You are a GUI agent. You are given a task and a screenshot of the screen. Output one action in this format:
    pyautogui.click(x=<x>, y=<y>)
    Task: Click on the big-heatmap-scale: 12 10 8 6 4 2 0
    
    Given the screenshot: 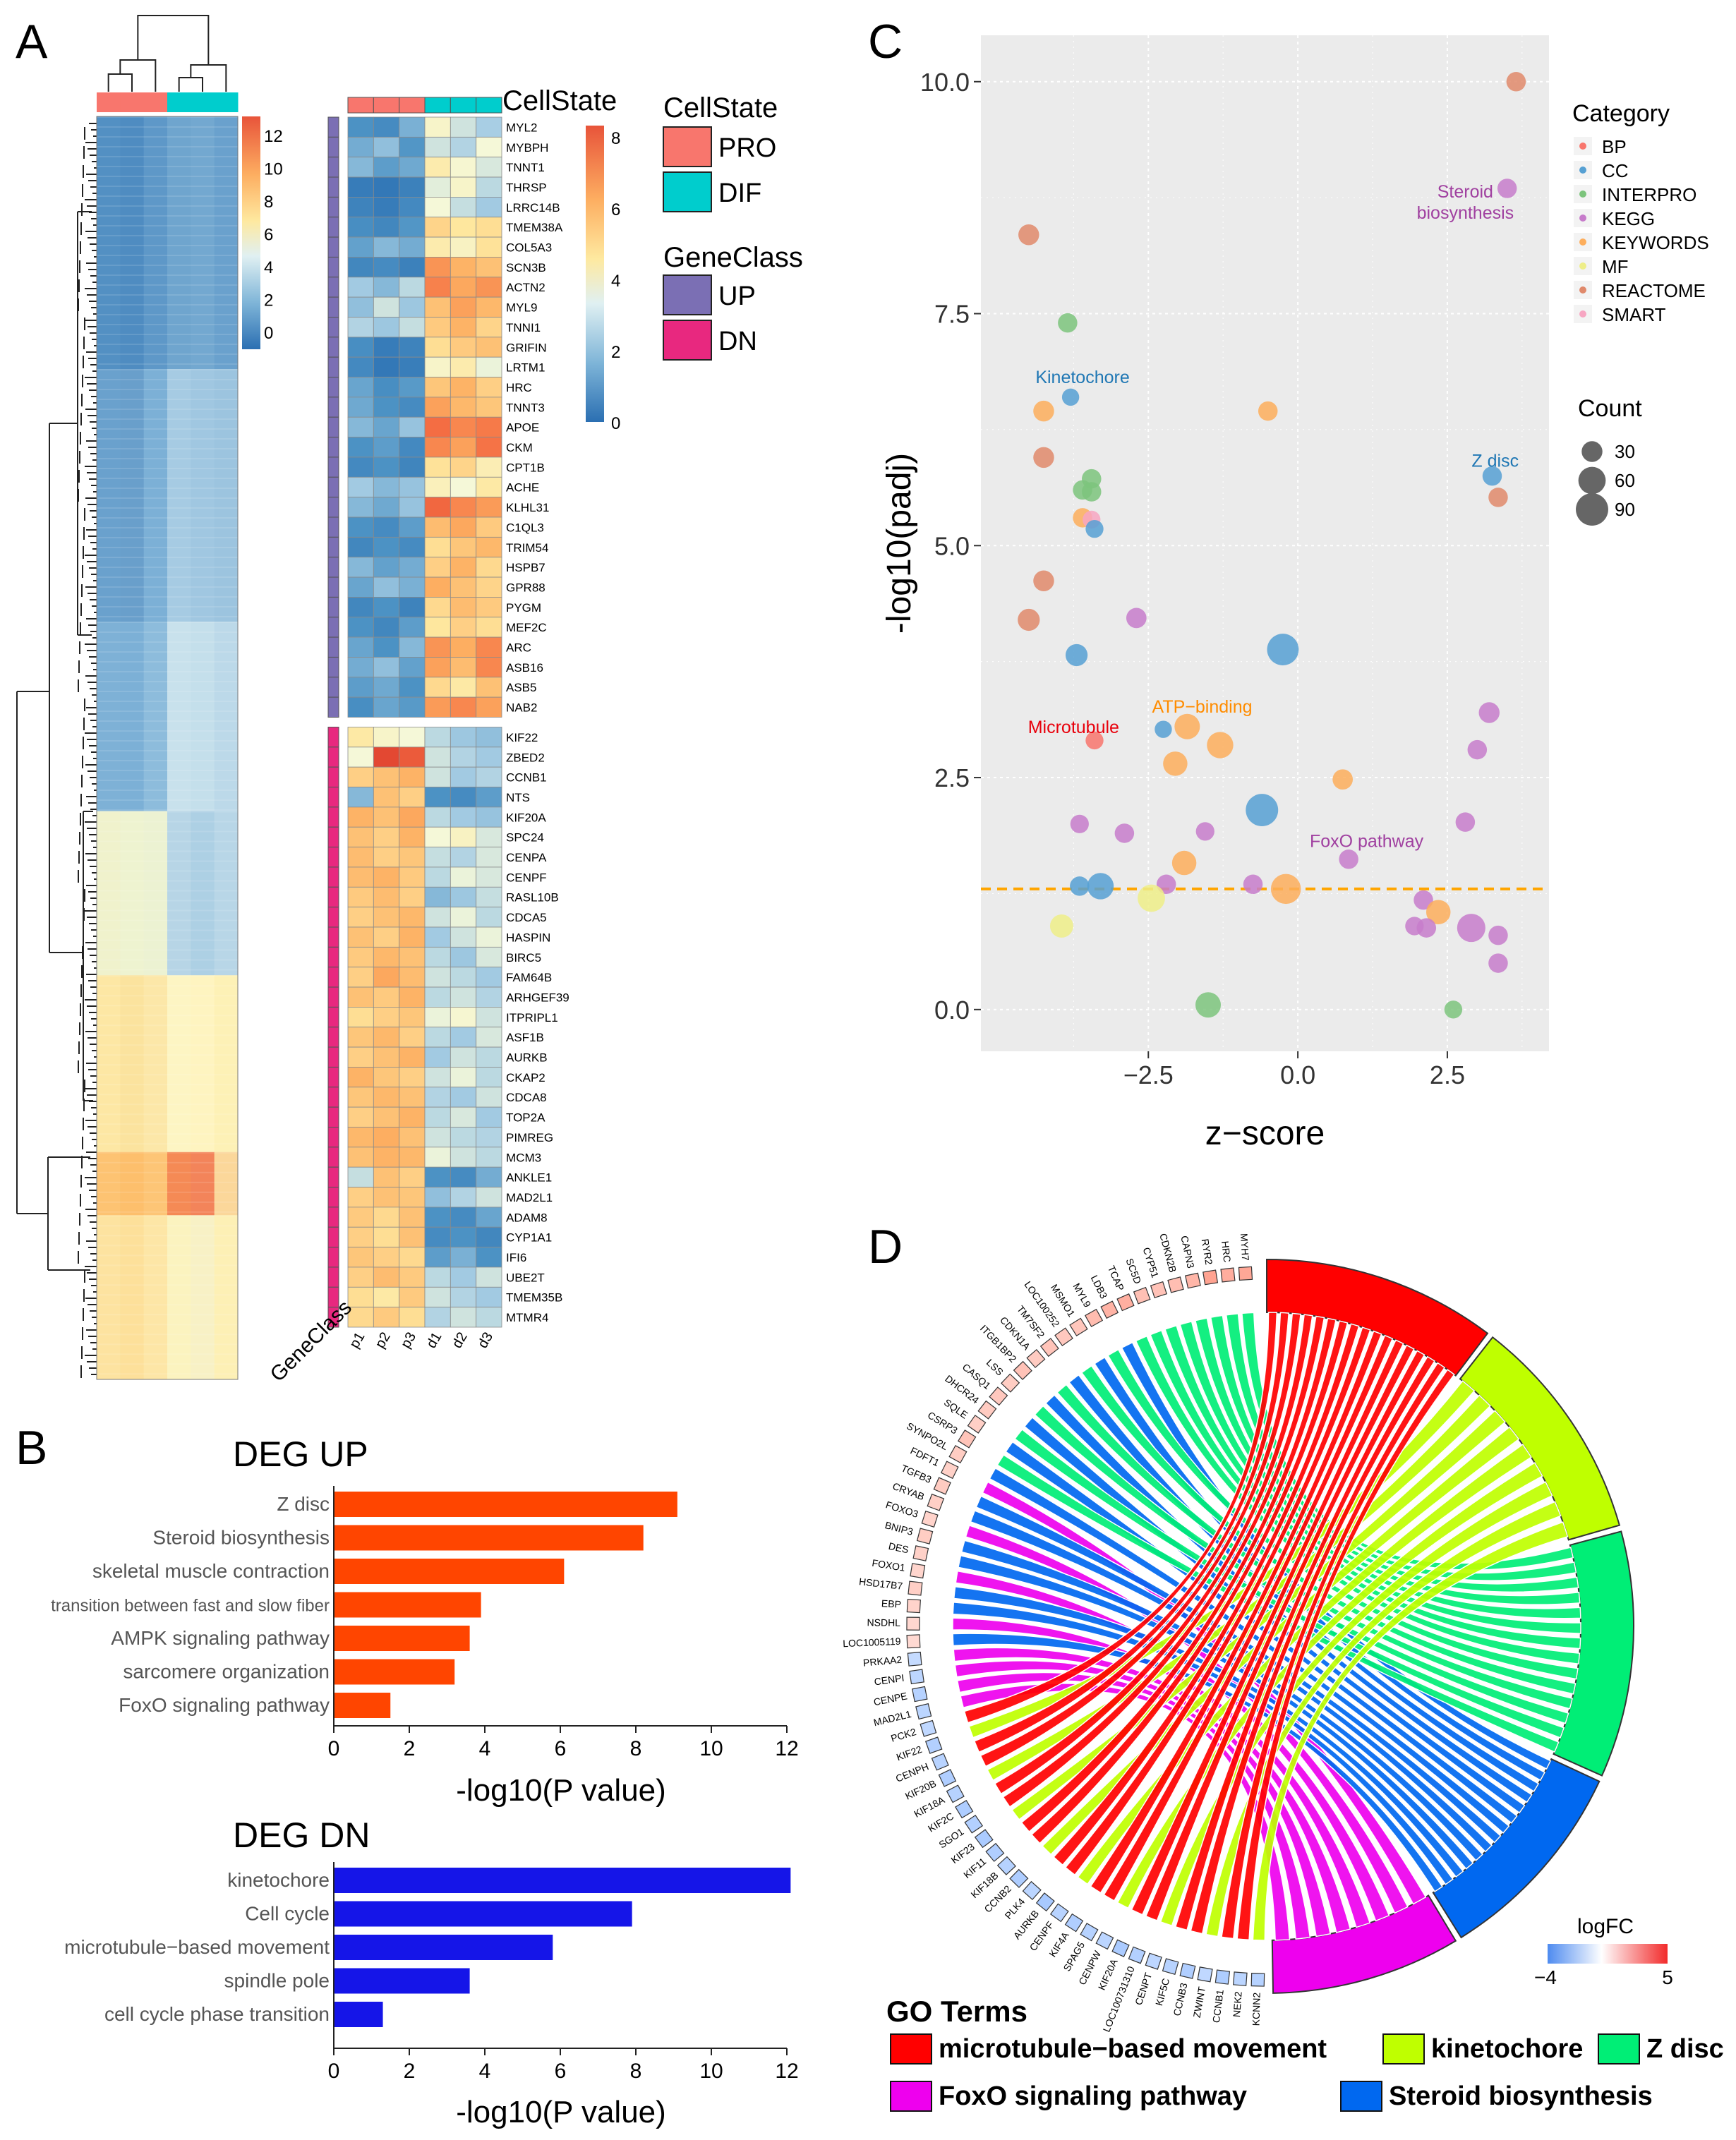 What is the action you would take?
    pyautogui.click(x=262, y=232)
    